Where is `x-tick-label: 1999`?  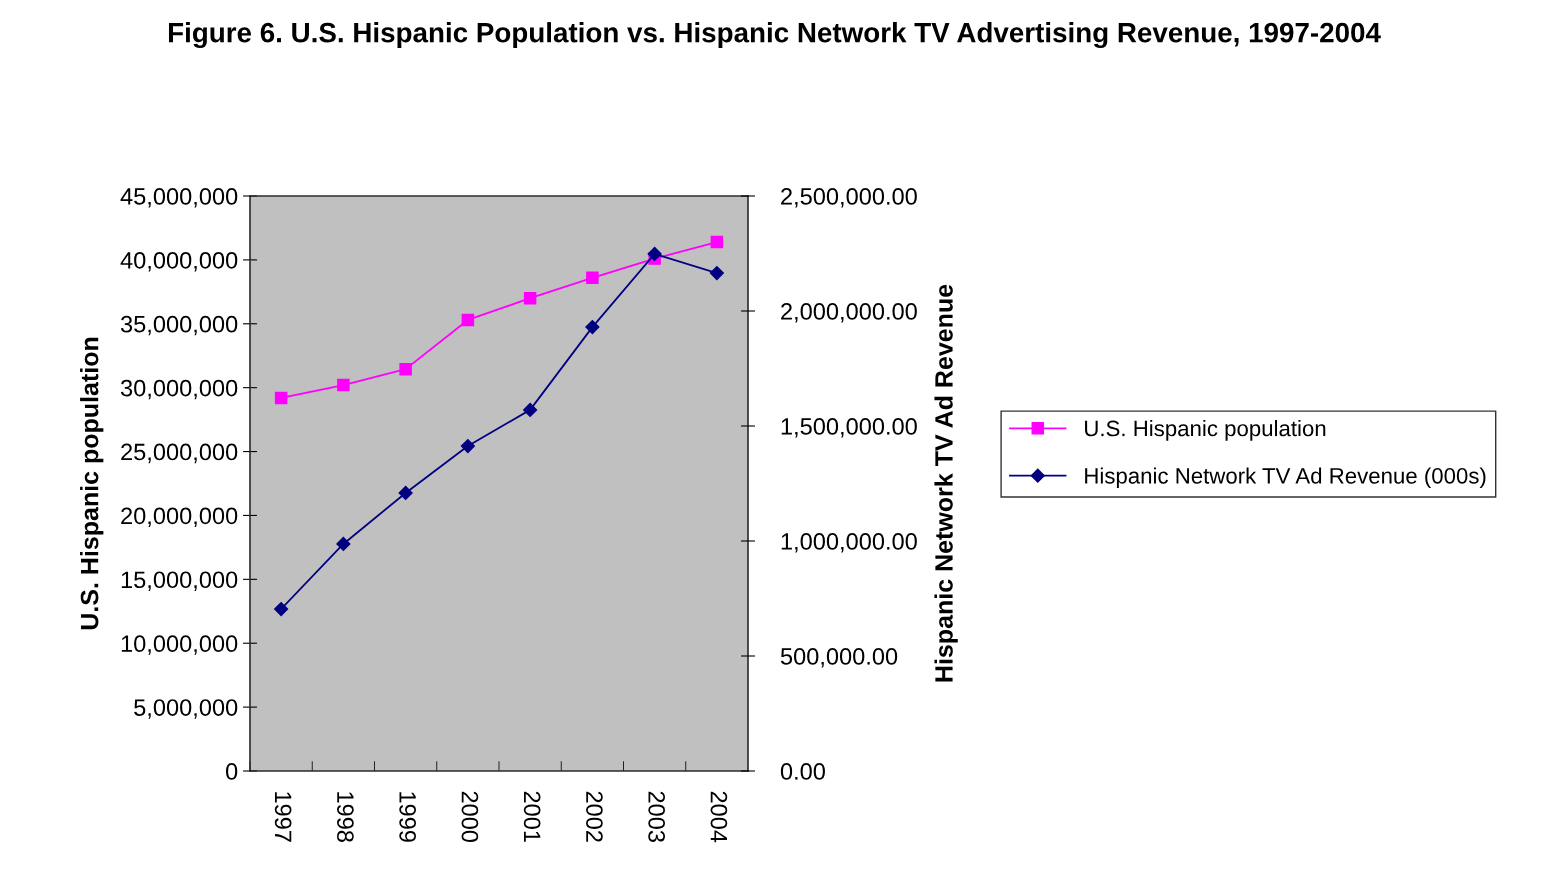 x-tick-label: 1999 is located at coordinates (408, 817).